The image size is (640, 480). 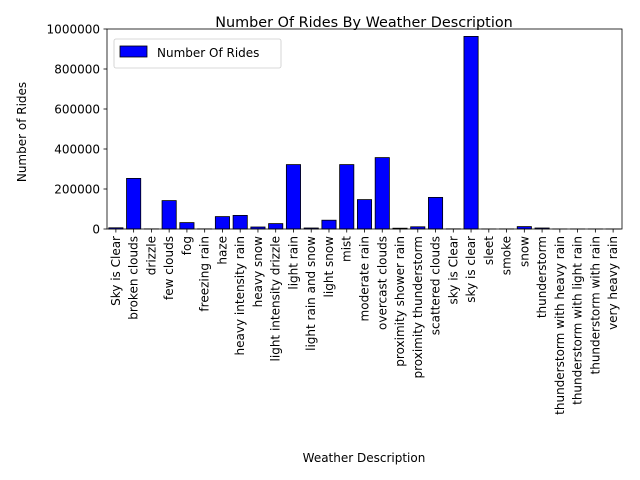 What do you see at coordinates (364, 458) in the screenshot?
I see `x-axis-label: Weather Description` at bounding box center [364, 458].